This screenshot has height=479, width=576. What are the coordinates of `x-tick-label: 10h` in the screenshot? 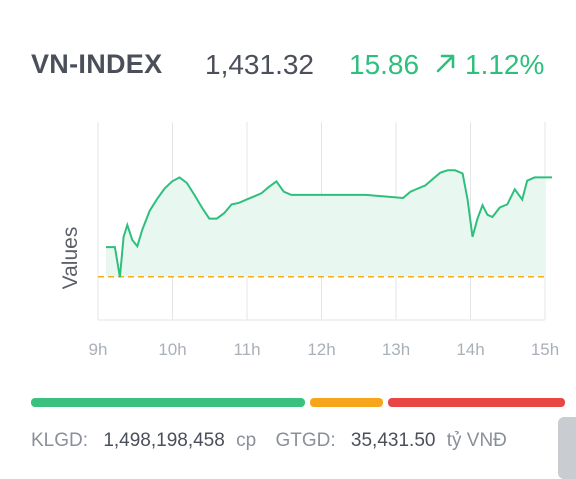 It's located at (172, 349).